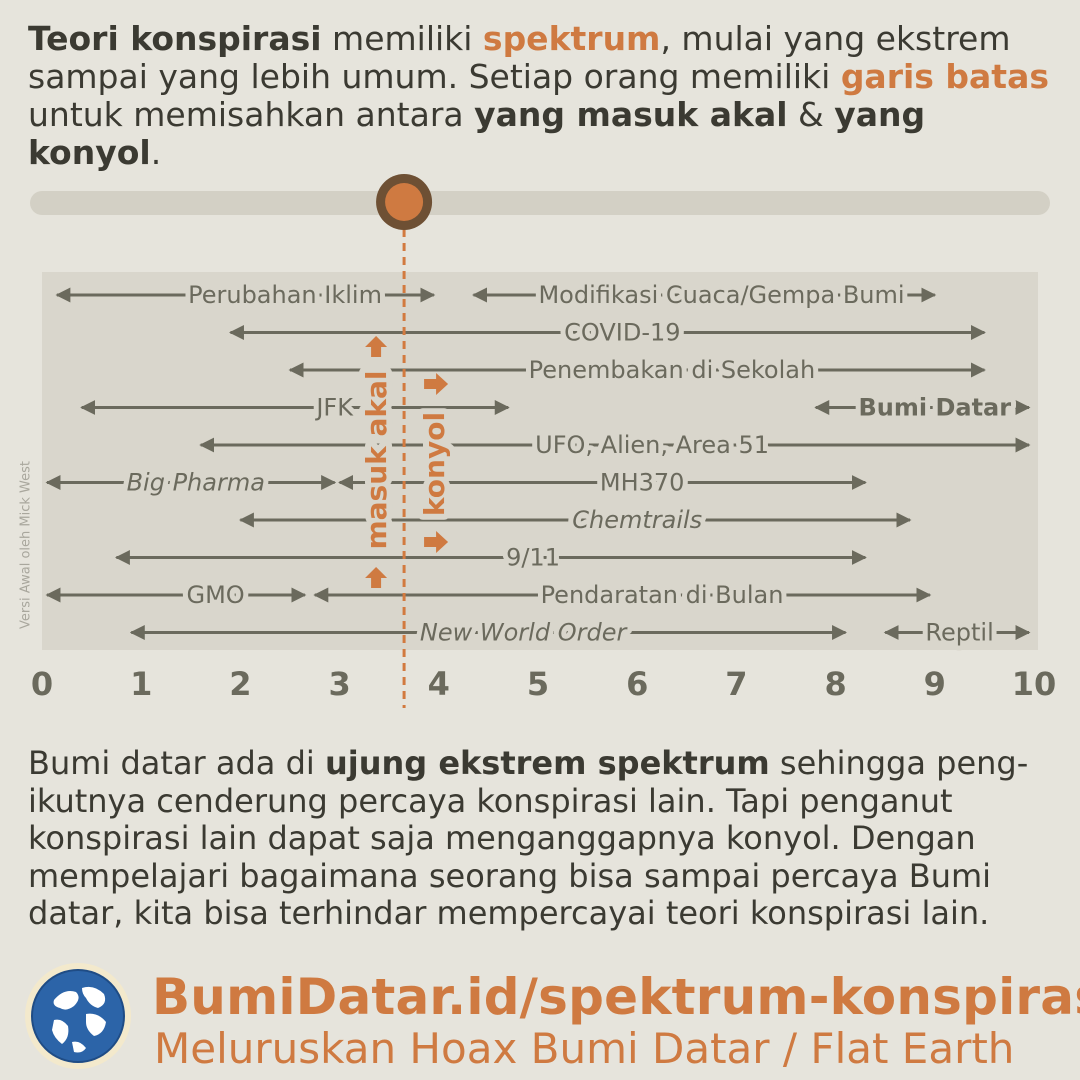 Image resolution: width=1080 pixels, height=1080 pixels. Describe the element at coordinates (642, 483) in the screenshot. I see `range-label: MH370` at that location.